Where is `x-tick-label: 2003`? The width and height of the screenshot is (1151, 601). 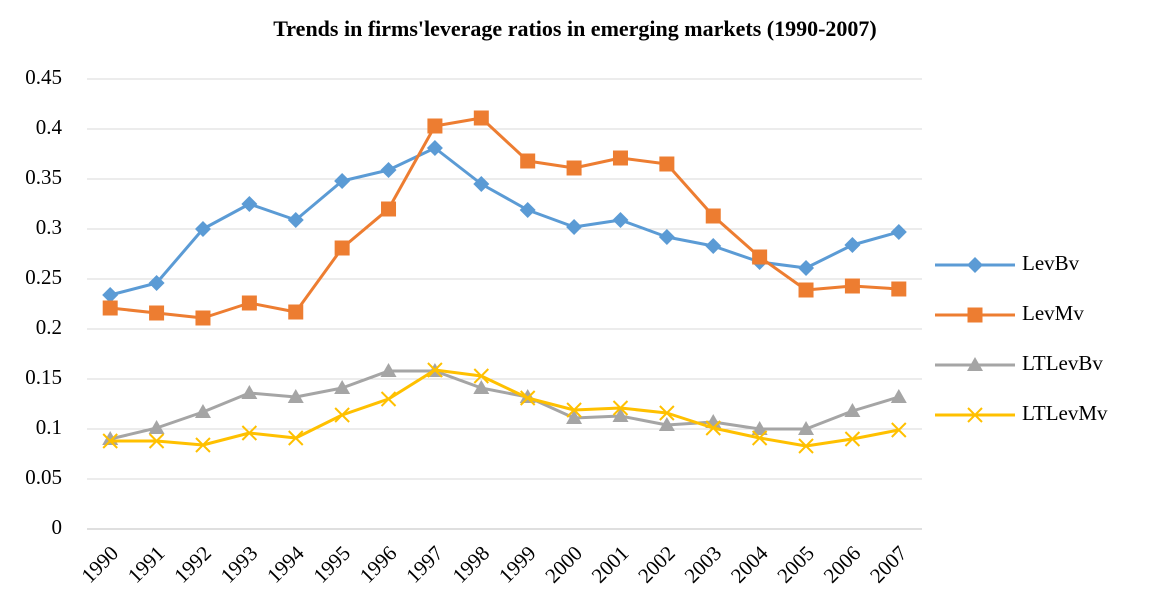 x-tick-label: 2003 is located at coordinates (703, 564).